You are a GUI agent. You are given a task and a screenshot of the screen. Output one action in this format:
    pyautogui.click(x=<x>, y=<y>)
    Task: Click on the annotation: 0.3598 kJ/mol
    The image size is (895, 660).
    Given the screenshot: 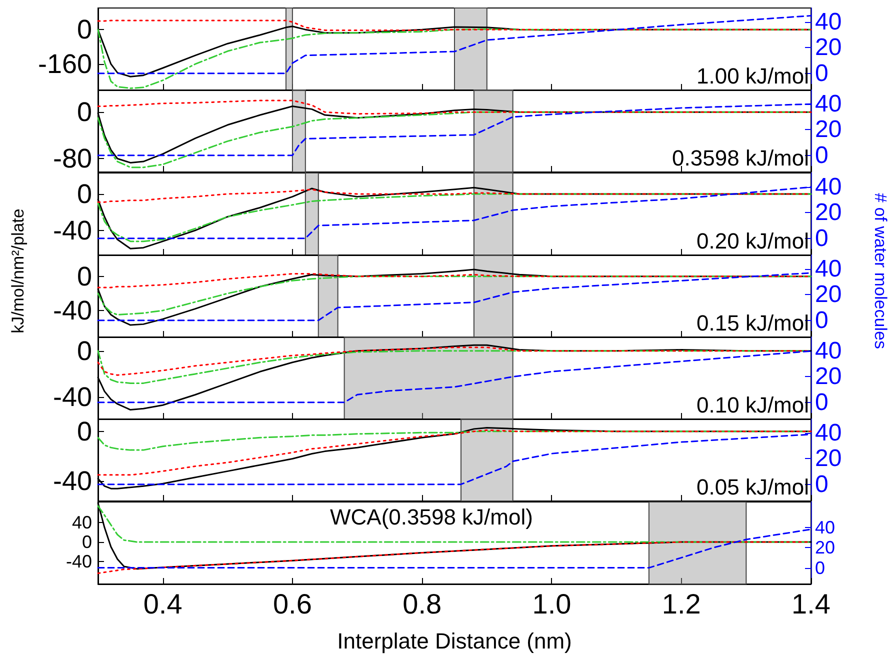 What is the action you would take?
    pyautogui.click(x=741, y=158)
    